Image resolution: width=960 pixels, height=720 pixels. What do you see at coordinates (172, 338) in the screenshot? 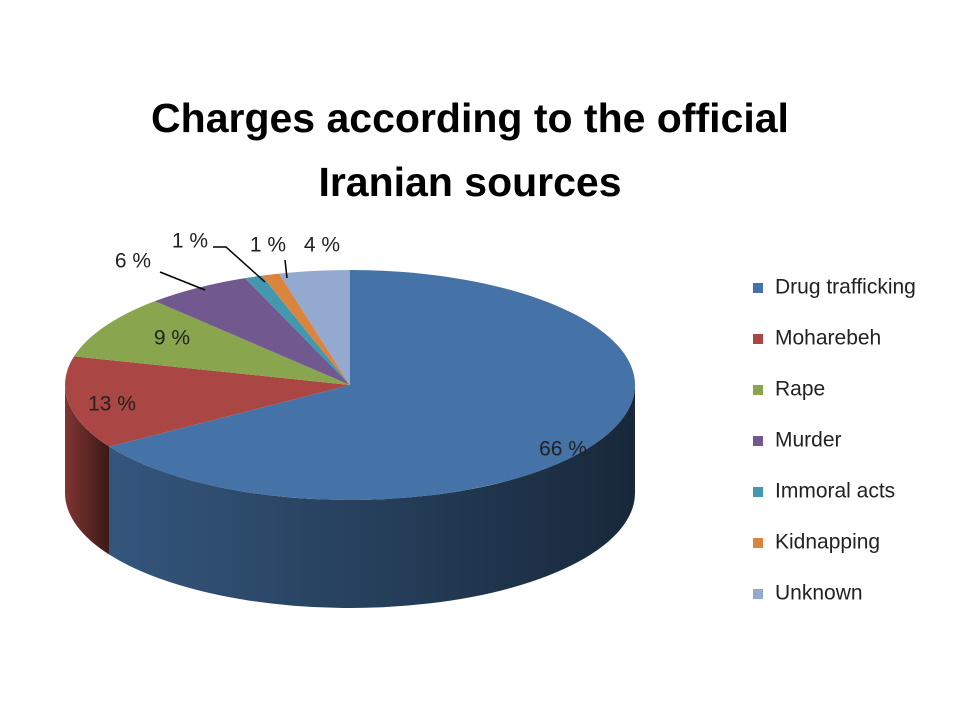
I see `data-label: 9 %` at bounding box center [172, 338].